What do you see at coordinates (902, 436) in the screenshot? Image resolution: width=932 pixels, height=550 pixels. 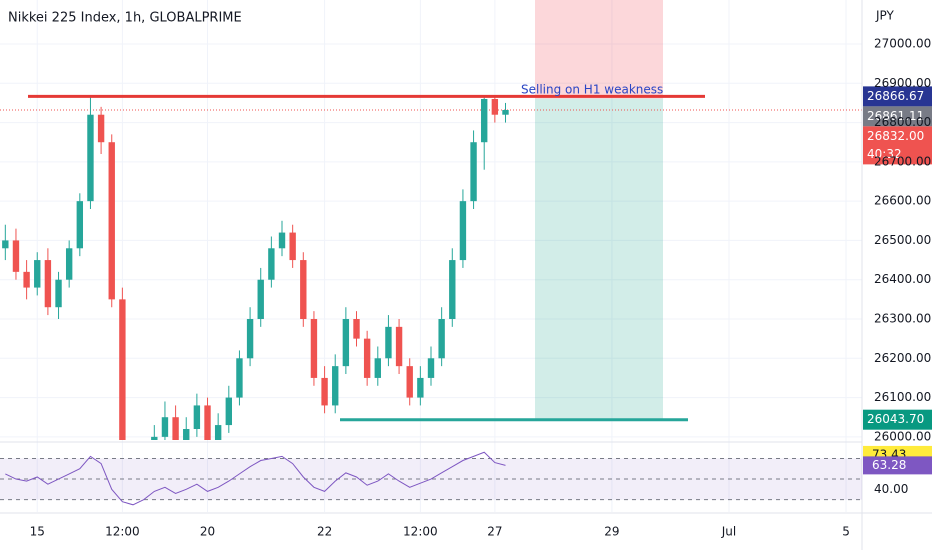 I see `y-tick-label: 26000.00` at bounding box center [902, 436].